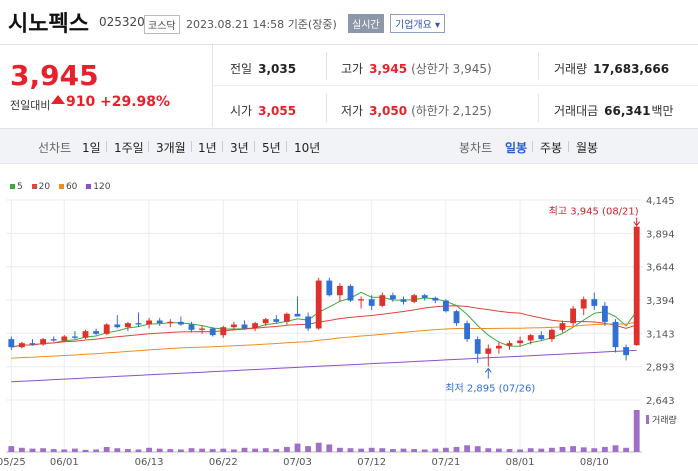 Image resolution: width=698 pixels, height=471 pixels. What do you see at coordinates (223, 462) in the screenshot?
I see `x-tick-label: 06/22` at bounding box center [223, 462].